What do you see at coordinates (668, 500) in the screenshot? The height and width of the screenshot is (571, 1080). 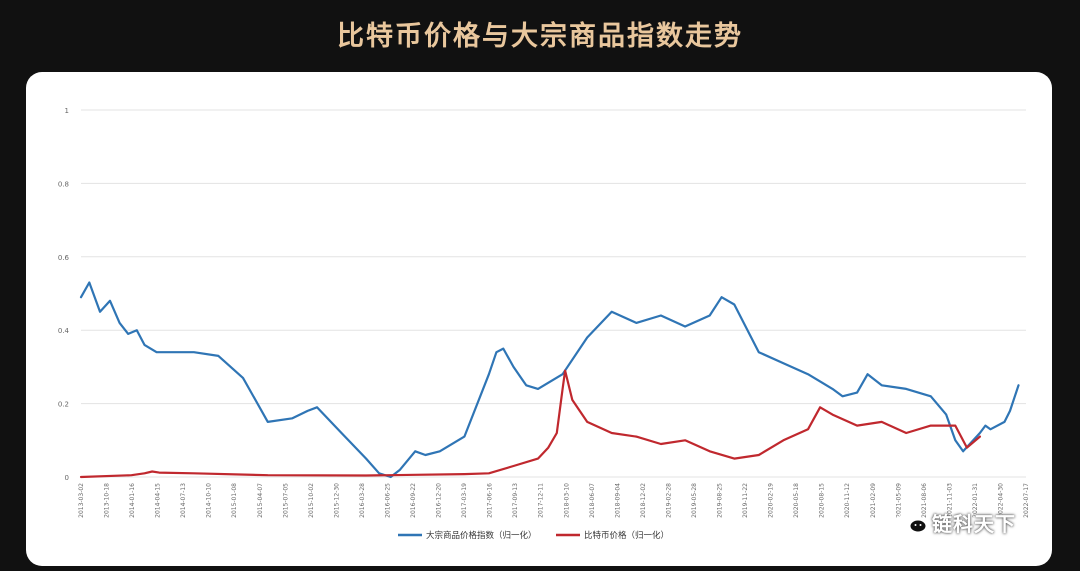 I see `x-tick-label: 2019-02-28` at bounding box center [668, 500].